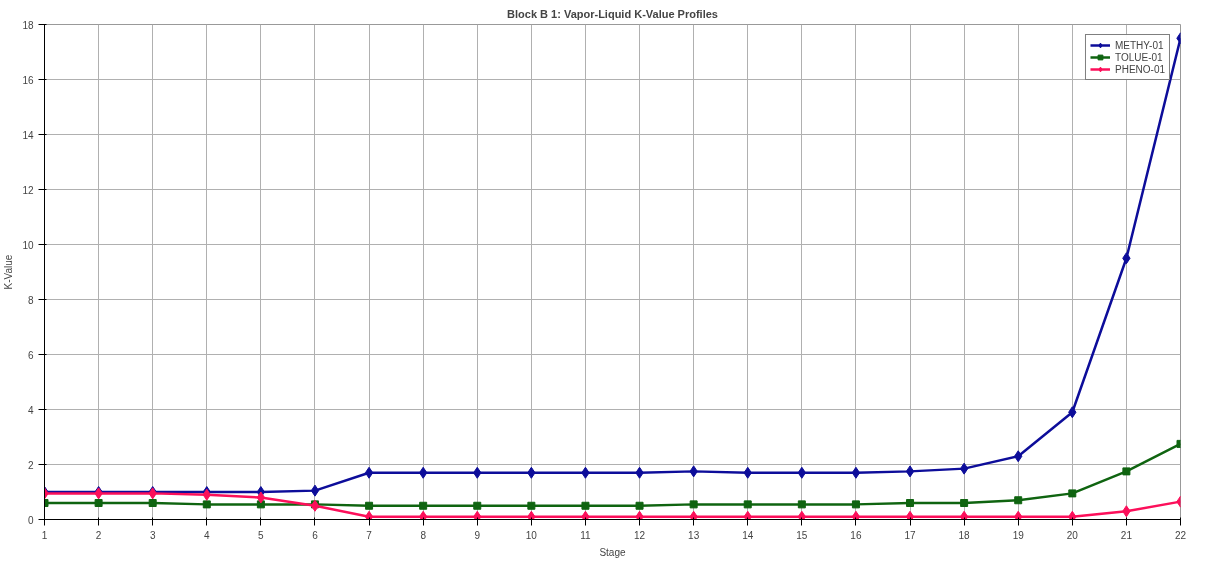 This screenshot has height=571, width=1210. What do you see at coordinates (1126, 535) in the screenshot?
I see `x-tick-label: 21` at bounding box center [1126, 535].